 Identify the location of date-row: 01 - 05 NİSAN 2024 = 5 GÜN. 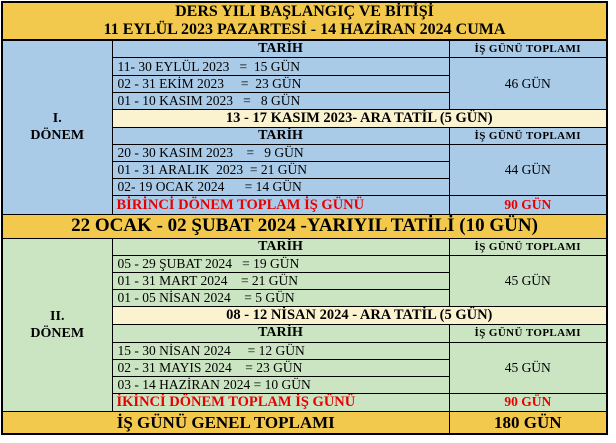
(280, 298).